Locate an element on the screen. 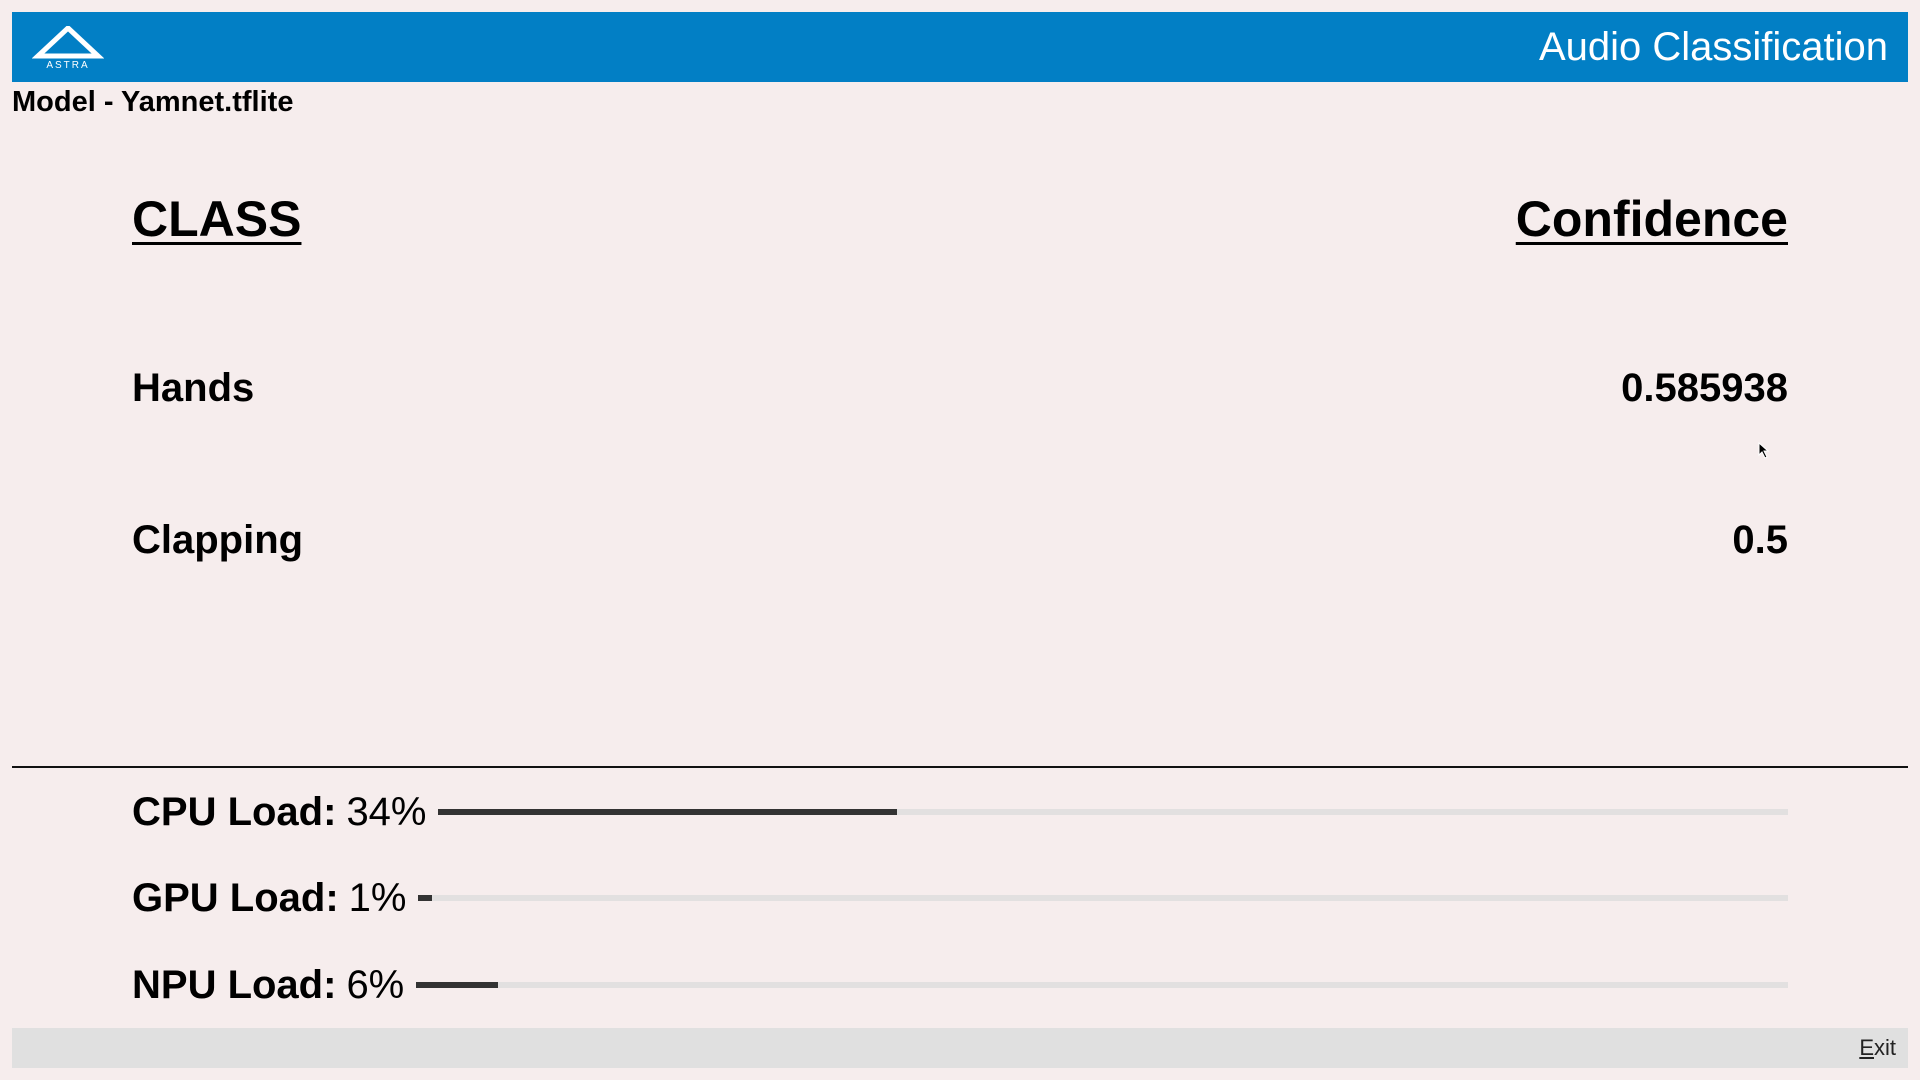 This screenshot has width=1920, height=1080. mouse-cursor-icon is located at coordinates (1764, 450).